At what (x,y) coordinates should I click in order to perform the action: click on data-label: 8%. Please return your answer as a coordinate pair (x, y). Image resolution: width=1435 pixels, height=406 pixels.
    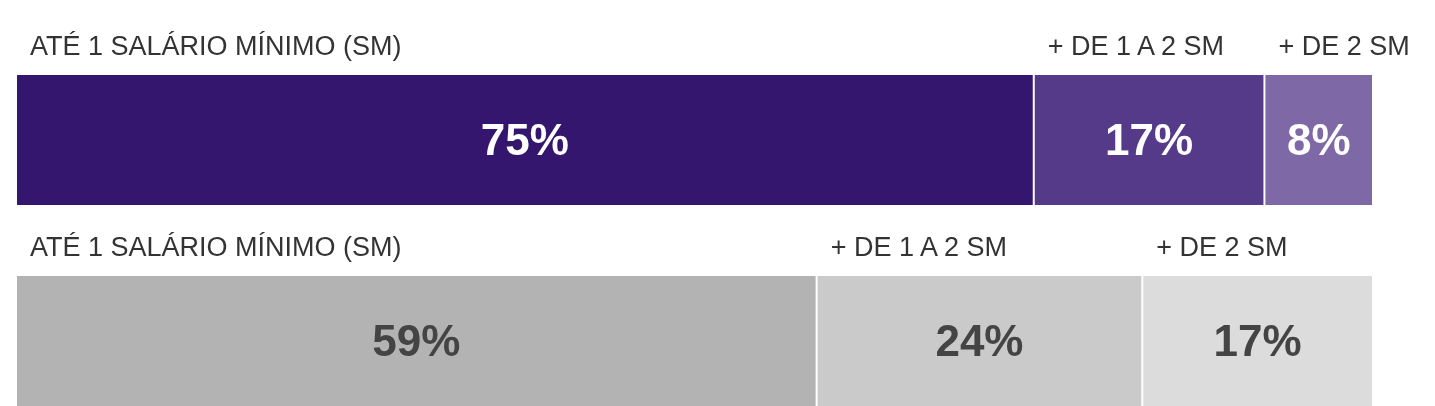
    Looking at the image, I should click on (1318, 140).